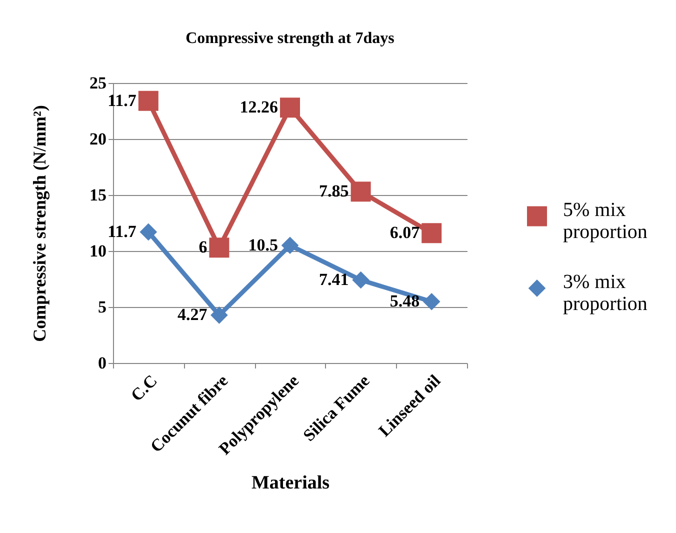 This screenshot has height=533, width=676. Describe the element at coordinates (605, 293) in the screenshot. I see `legend-label: 3% mix proportion` at that location.